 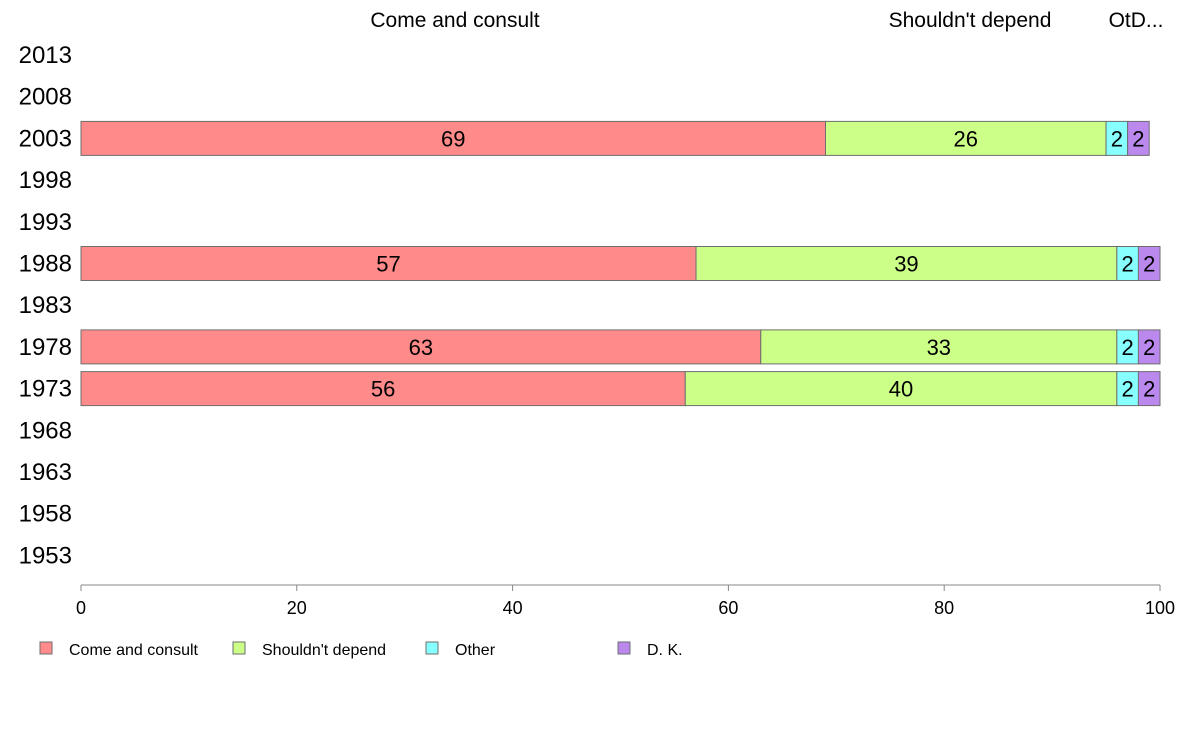 What do you see at coordinates (1160, 608) in the screenshot?
I see `x-tick-label: 100` at bounding box center [1160, 608].